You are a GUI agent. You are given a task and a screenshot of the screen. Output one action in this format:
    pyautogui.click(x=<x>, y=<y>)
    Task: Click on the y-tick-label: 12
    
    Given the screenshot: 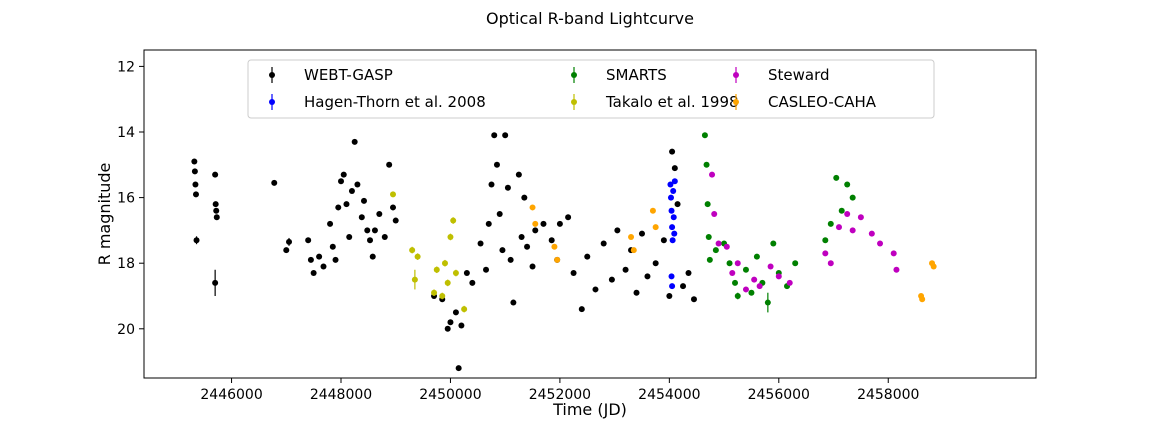 What is the action you would take?
    pyautogui.click(x=126, y=67)
    